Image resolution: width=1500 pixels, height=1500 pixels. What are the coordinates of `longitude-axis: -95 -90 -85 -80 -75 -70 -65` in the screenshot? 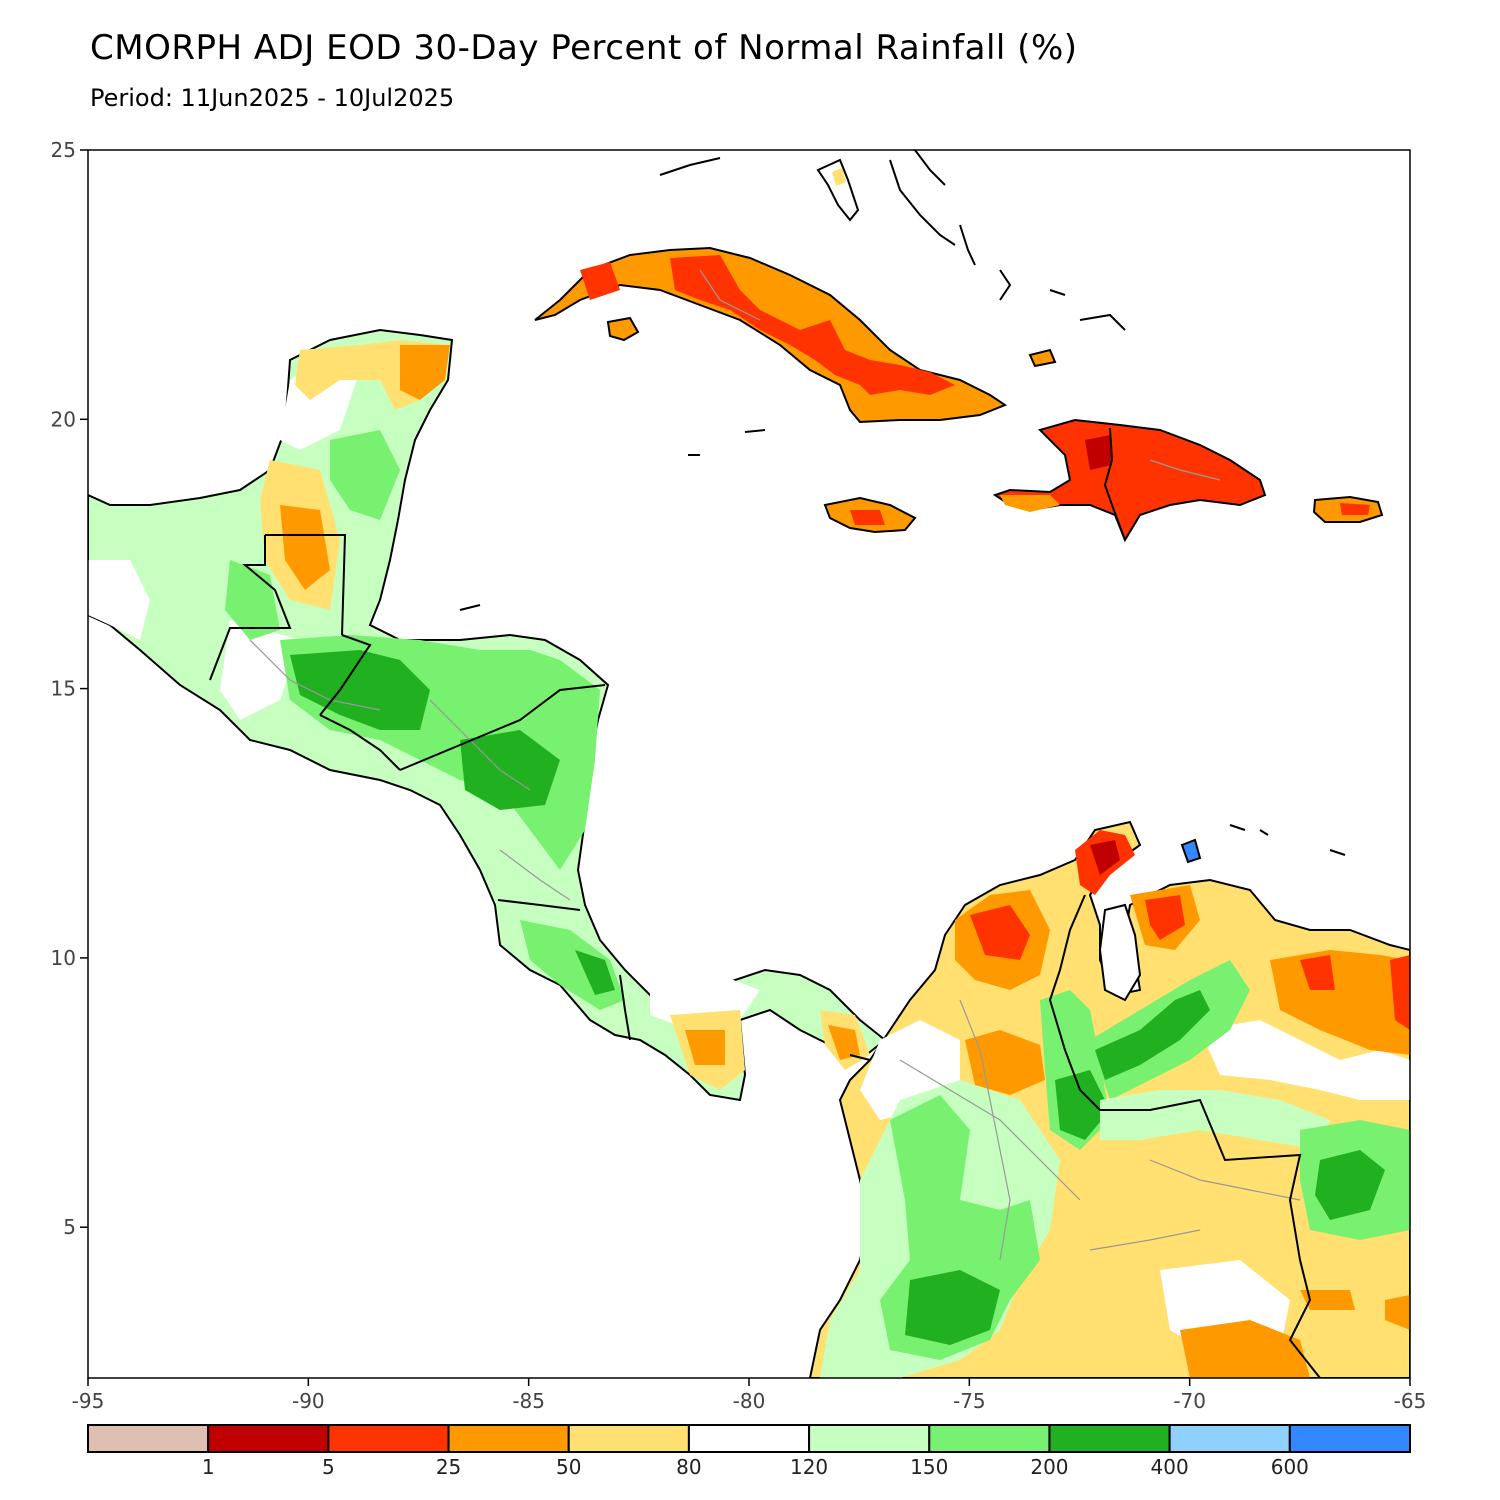 It's located at (749, 1395).